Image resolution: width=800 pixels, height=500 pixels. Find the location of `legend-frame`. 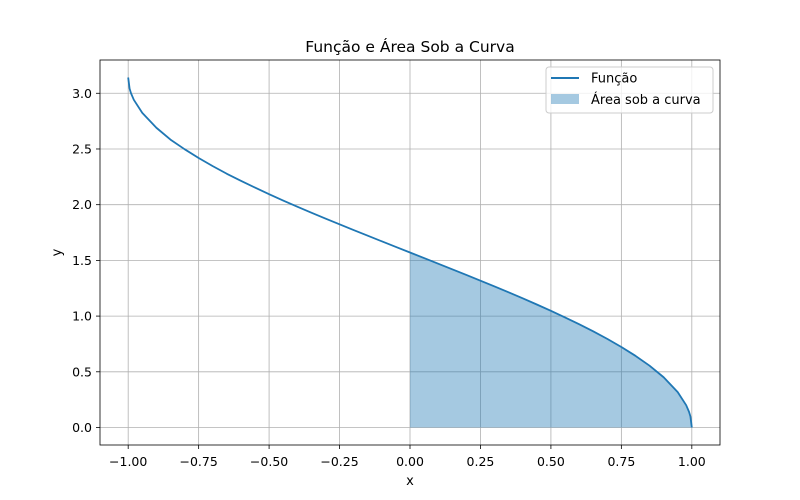

legend-frame is located at coordinates (629, 90).